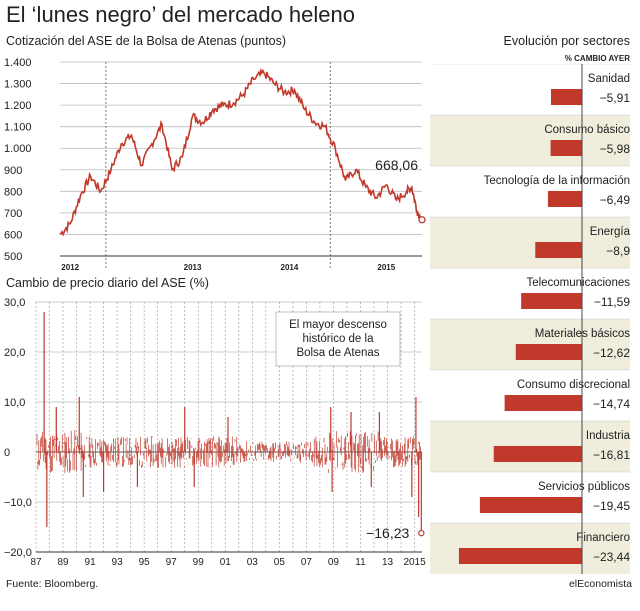 This screenshot has width=640, height=611. I want to click on x-tick-label: 95, so click(145, 562).